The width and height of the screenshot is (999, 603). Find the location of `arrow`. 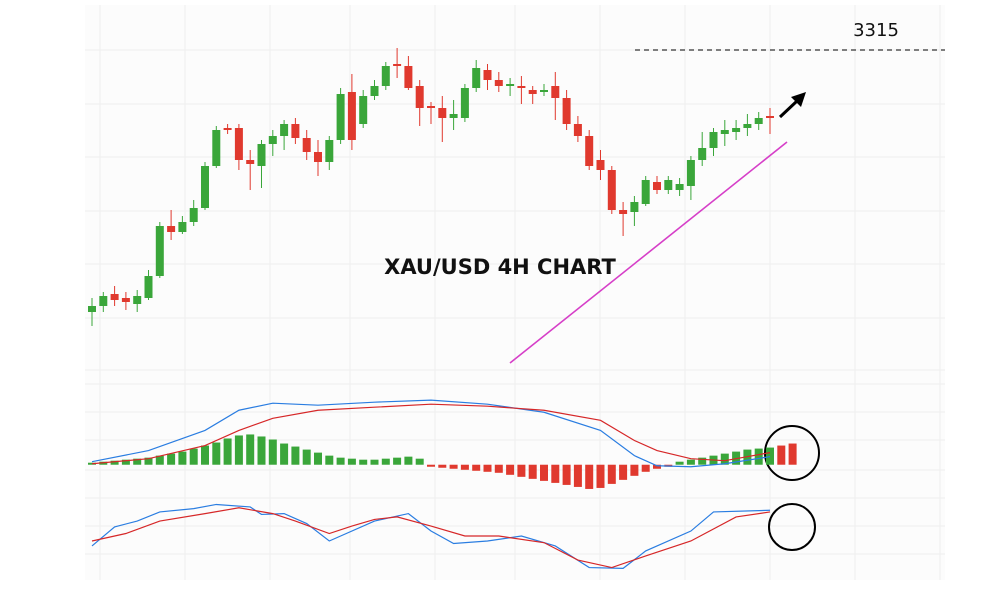

arrow is located at coordinates (792, 105).